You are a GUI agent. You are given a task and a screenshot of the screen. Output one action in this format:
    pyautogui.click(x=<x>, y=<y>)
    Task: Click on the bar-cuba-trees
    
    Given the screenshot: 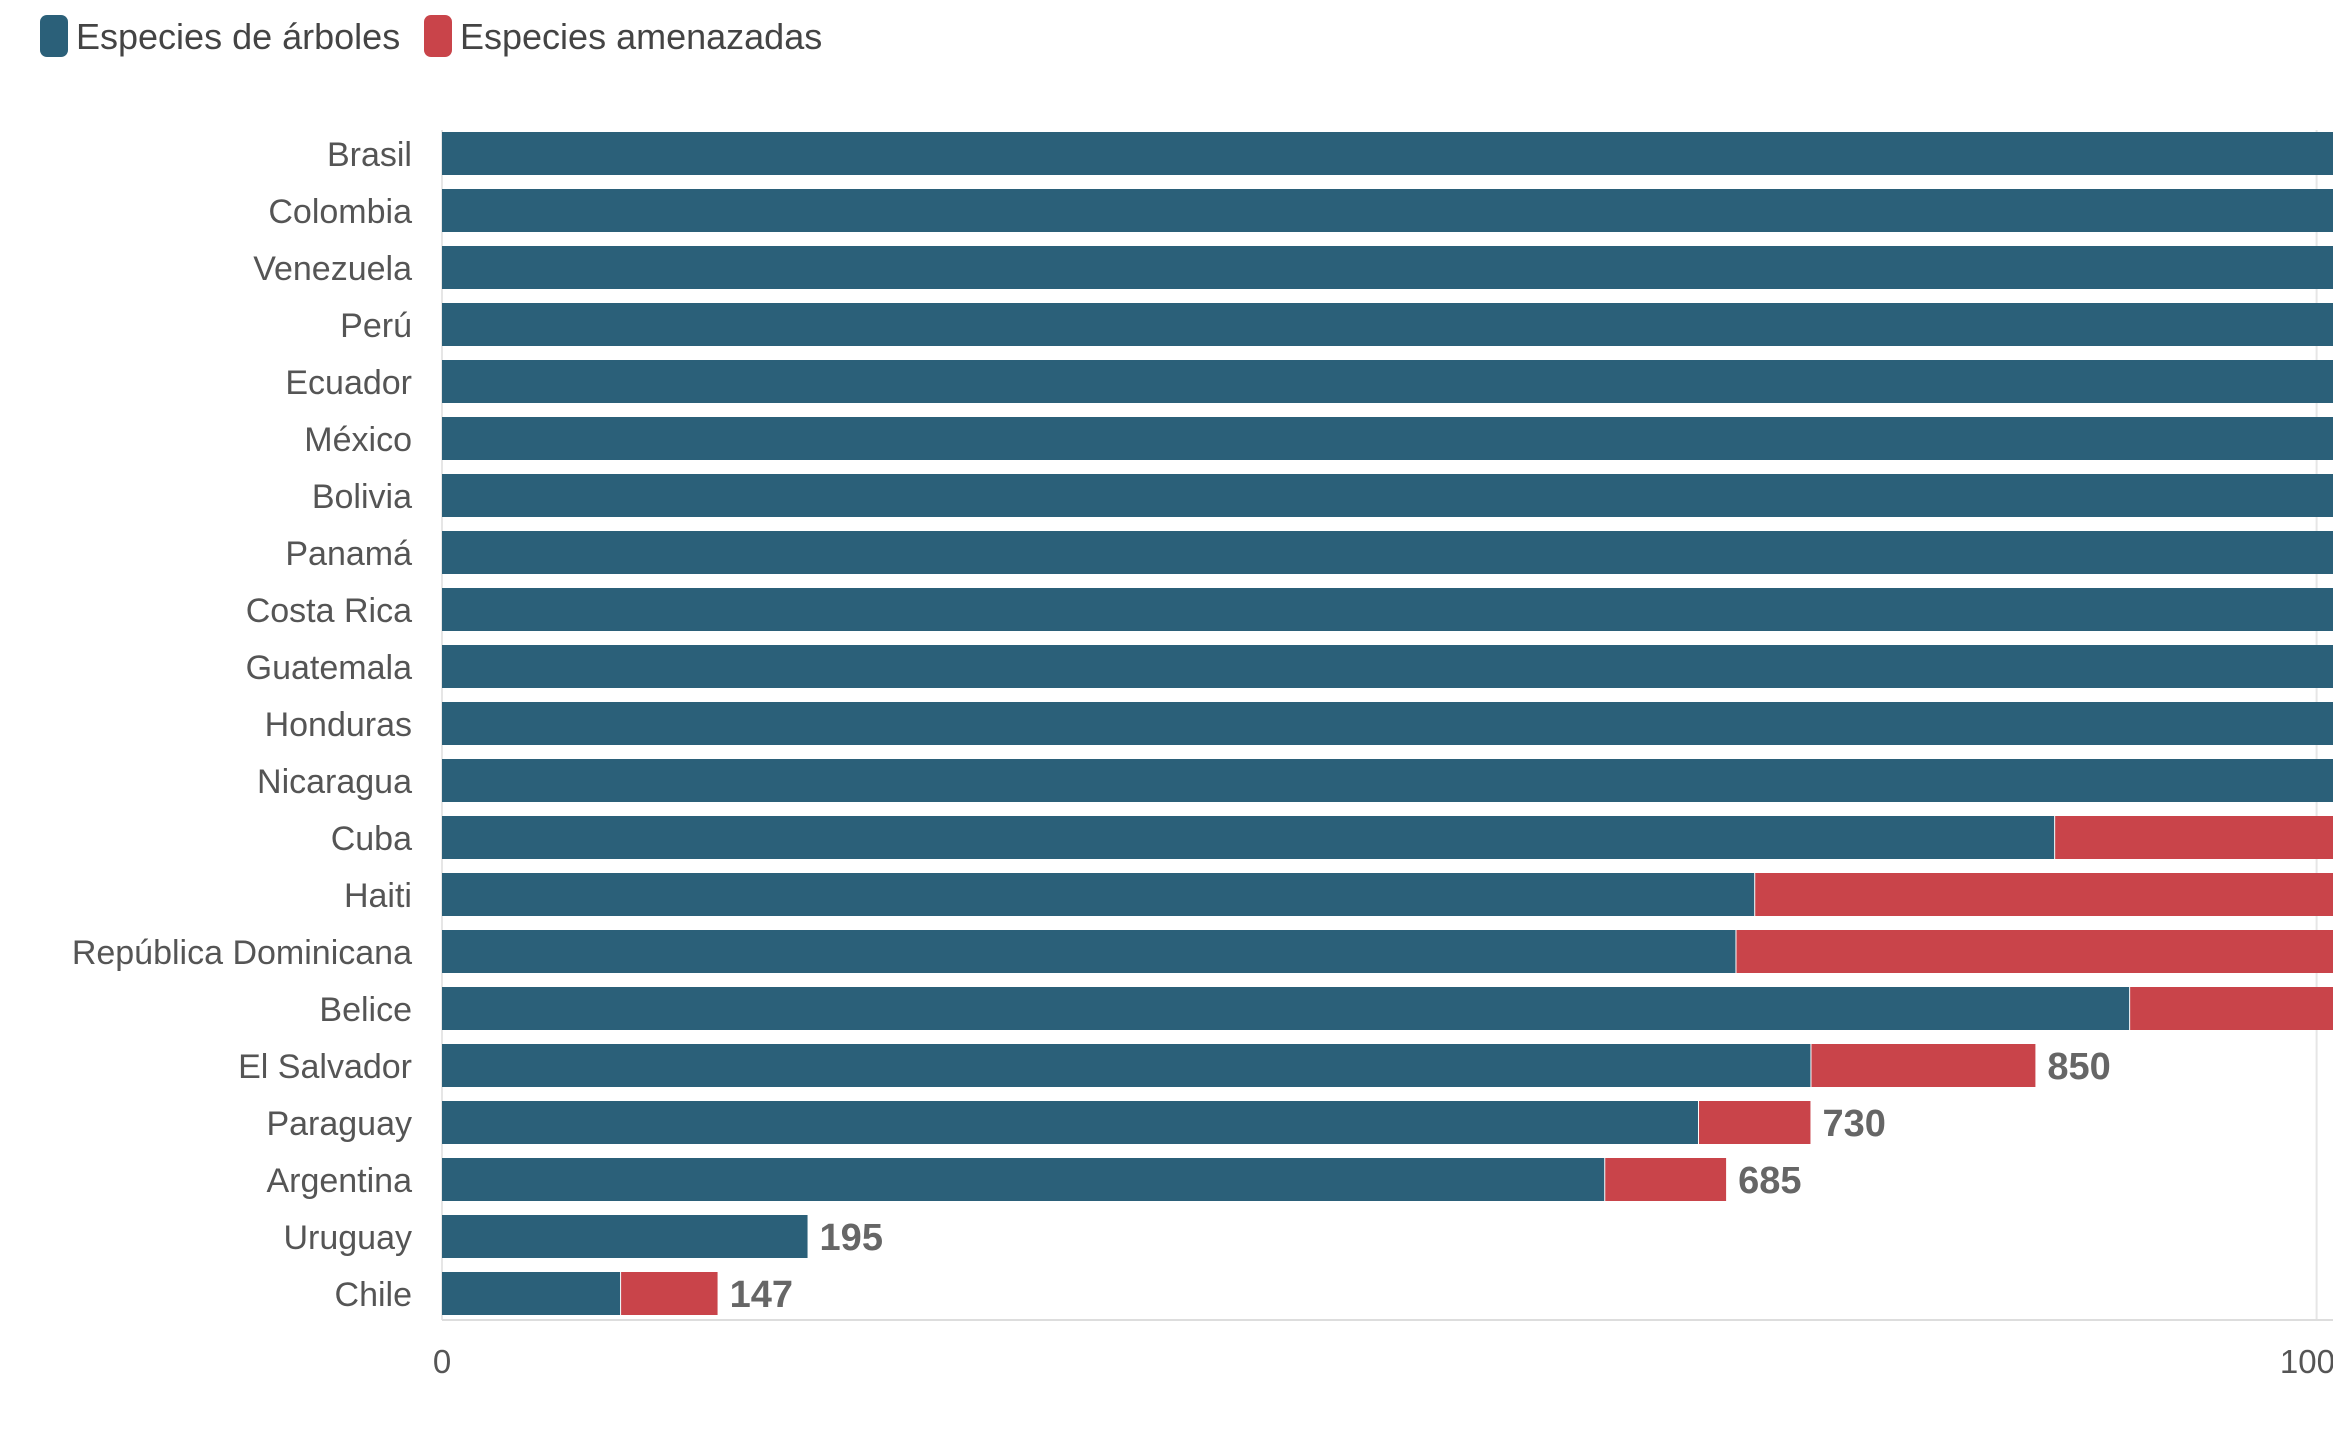 What is the action you would take?
    pyautogui.click(x=1248, y=837)
    